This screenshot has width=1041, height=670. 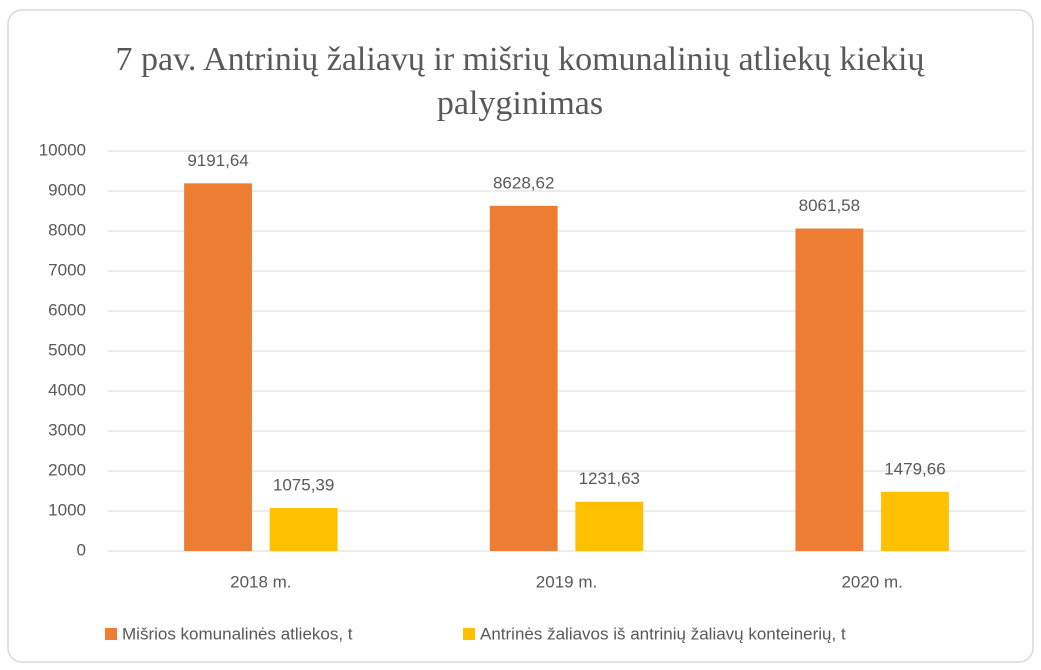 I want to click on y-tick-label: 8000, so click(x=67, y=229).